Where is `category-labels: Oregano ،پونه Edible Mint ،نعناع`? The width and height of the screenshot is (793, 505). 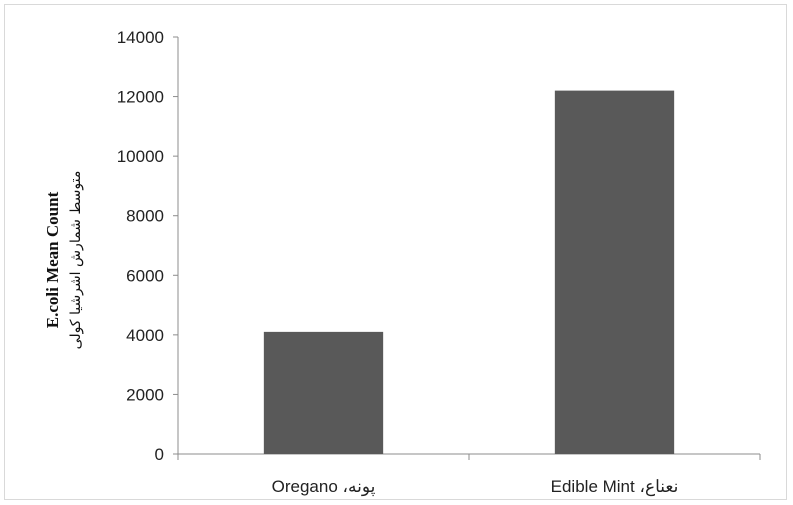 category-labels: Oregano ،پونه Edible Mint ،نعناع is located at coordinates (475, 487).